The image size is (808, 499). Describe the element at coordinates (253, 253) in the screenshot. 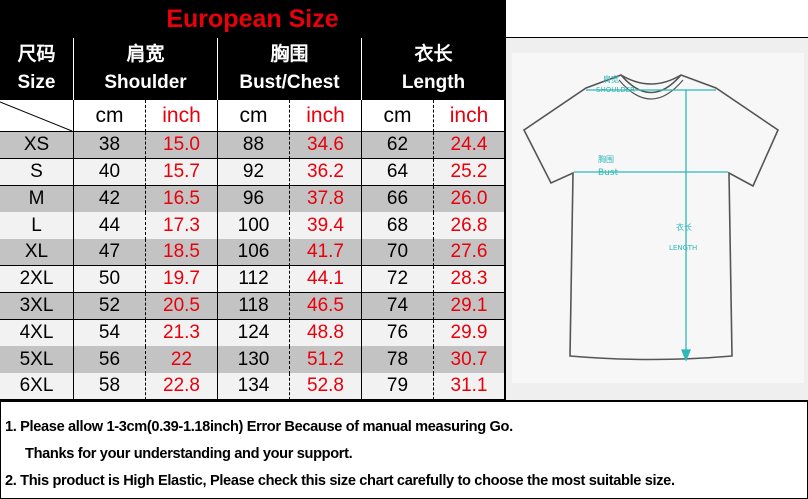

I see `table-cell-bust-cm: 106` at that location.